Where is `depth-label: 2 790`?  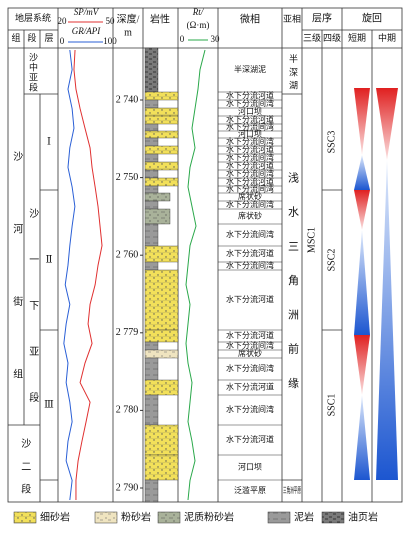
depth-label: 2 790 is located at coordinates (127, 487).